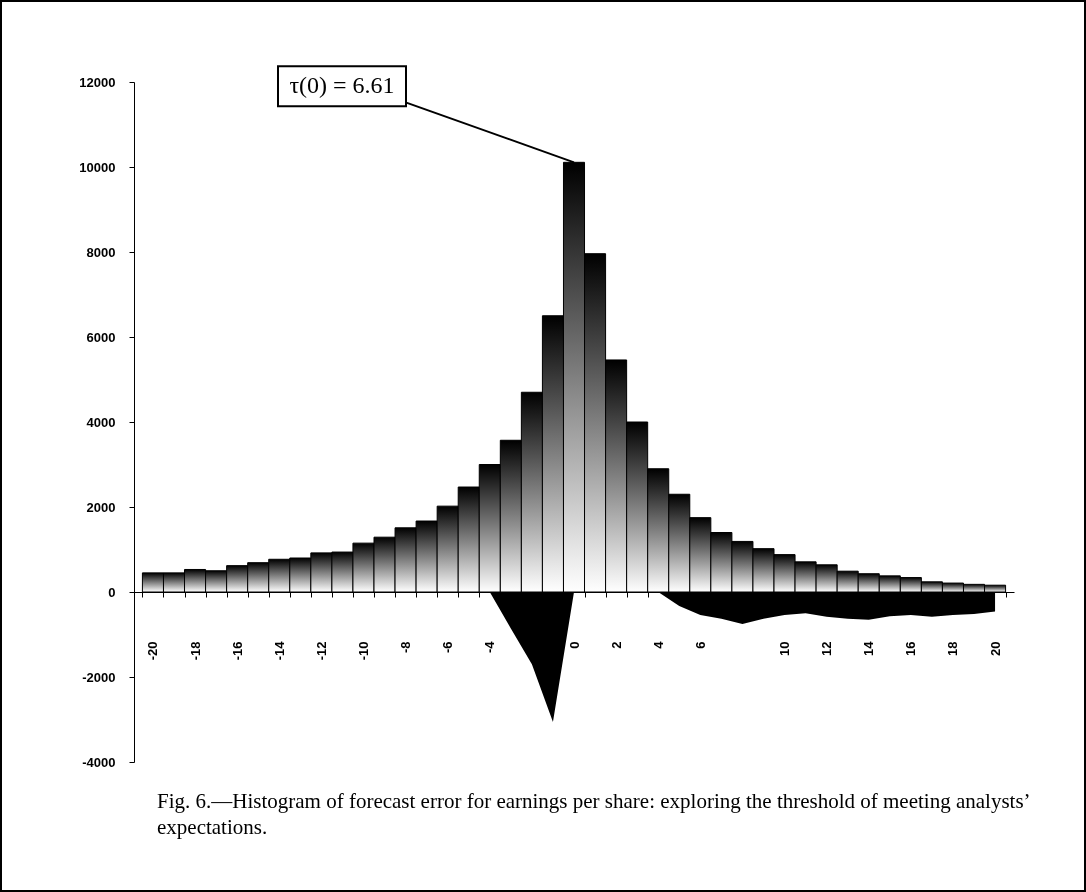 The image size is (1086, 892). What do you see at coordinates (658, 644) in the screenshot?
I see `x-tick-label: 4` at bounding box center [658, 644].